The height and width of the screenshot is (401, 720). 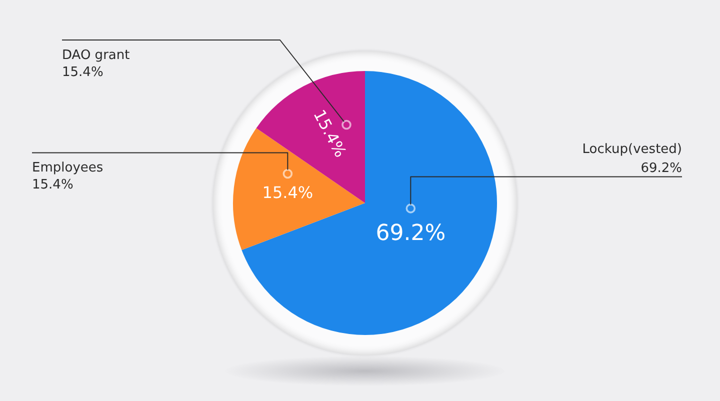 I want to click on data-label: 69.2%, so click(x=411, y=233).